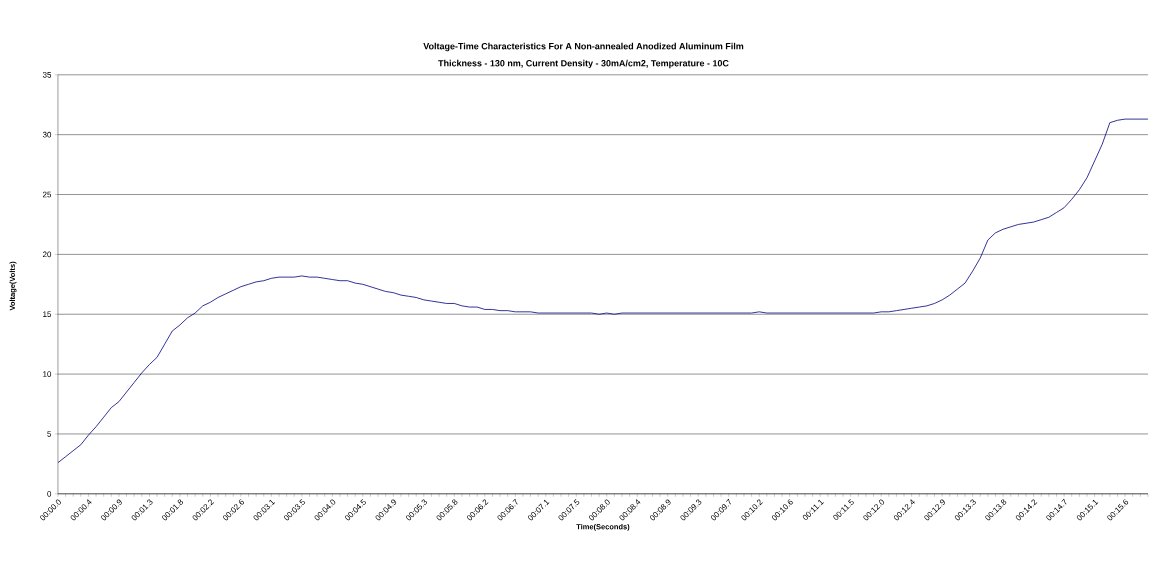 Image resolution: width=1167 pixels, height=586 pixels. What do you see at coordinates (583, 64) in the screenshot?
I see `chart-subtitle: Thickness - 130 nm, Current Density - 30mA/cm2, Temperature - 10C` at bounding box center [583, 64].